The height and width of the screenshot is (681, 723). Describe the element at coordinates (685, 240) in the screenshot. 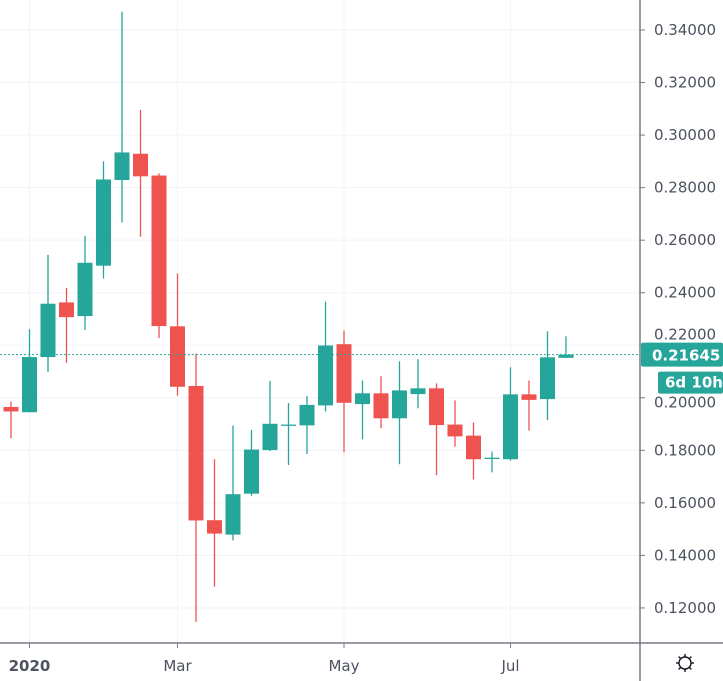

I see `y-tick-label: 0.26000` at that location.